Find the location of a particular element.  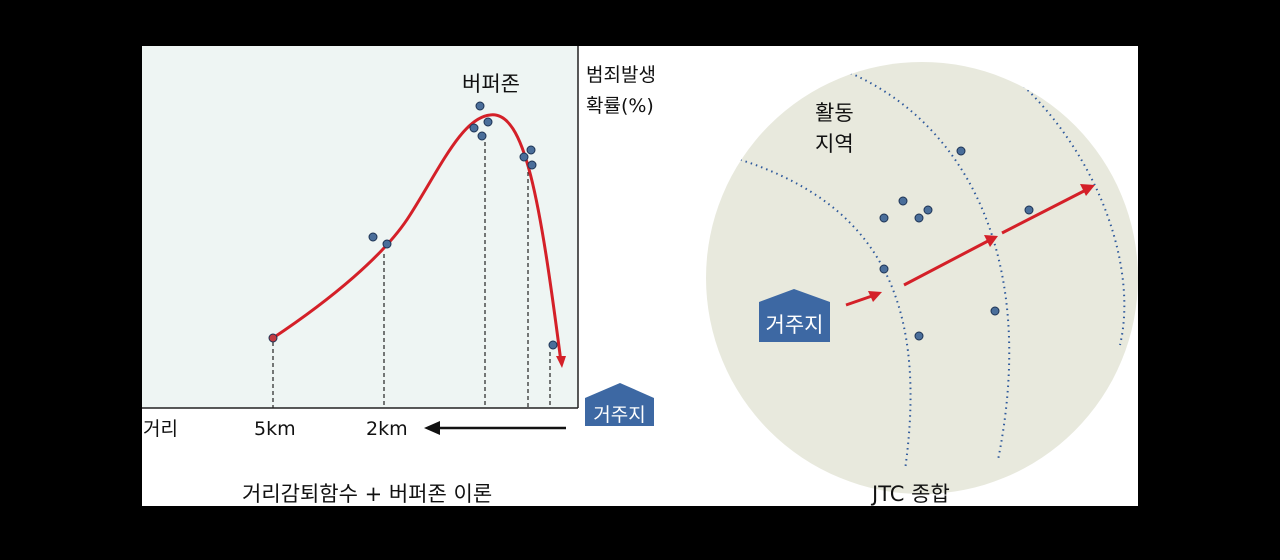

distance-decay-curve is located at coordinates (417, 238).